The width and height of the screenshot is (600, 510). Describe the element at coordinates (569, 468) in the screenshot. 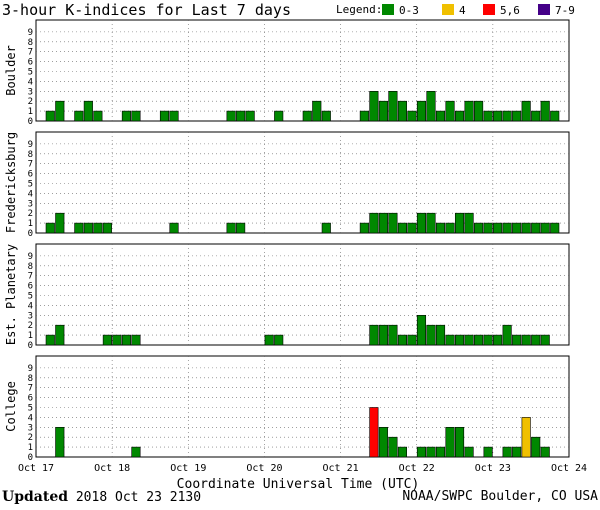

I see `x-tick-label: Oct 24` at that location.